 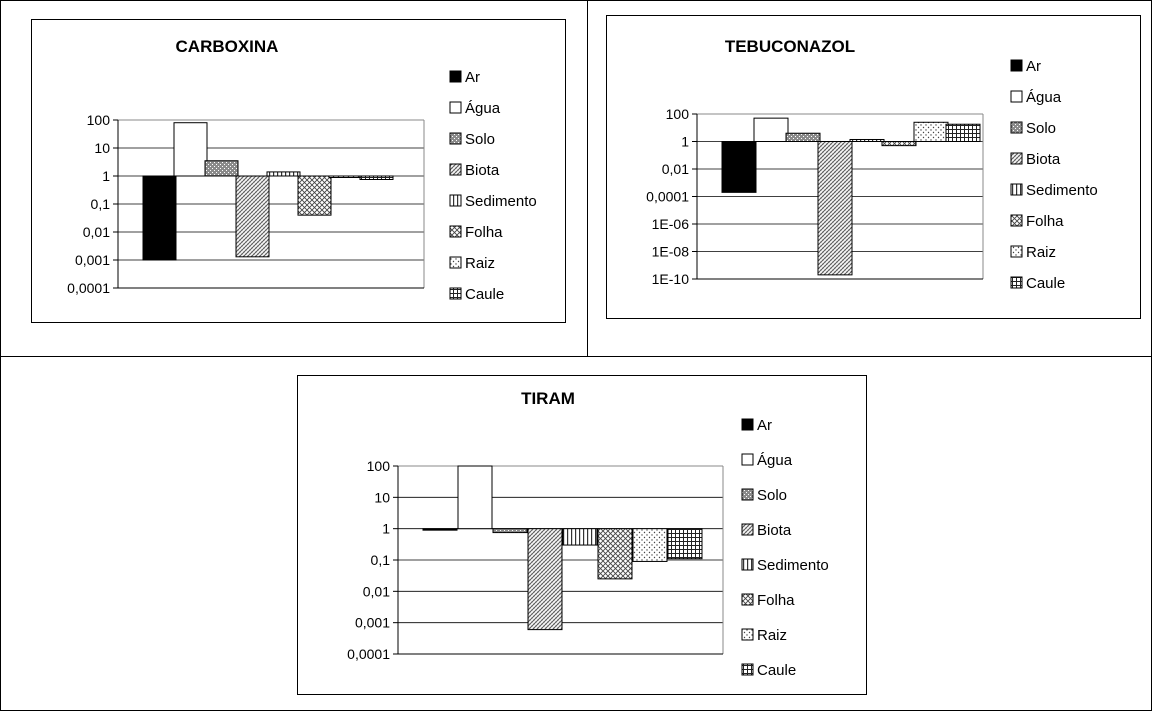 What do you see at coordinates (1041, 252) in the screenshot?
I see `tebuconazol-legend-label-raiz: Raiz` at bounding box center [1041, 252].